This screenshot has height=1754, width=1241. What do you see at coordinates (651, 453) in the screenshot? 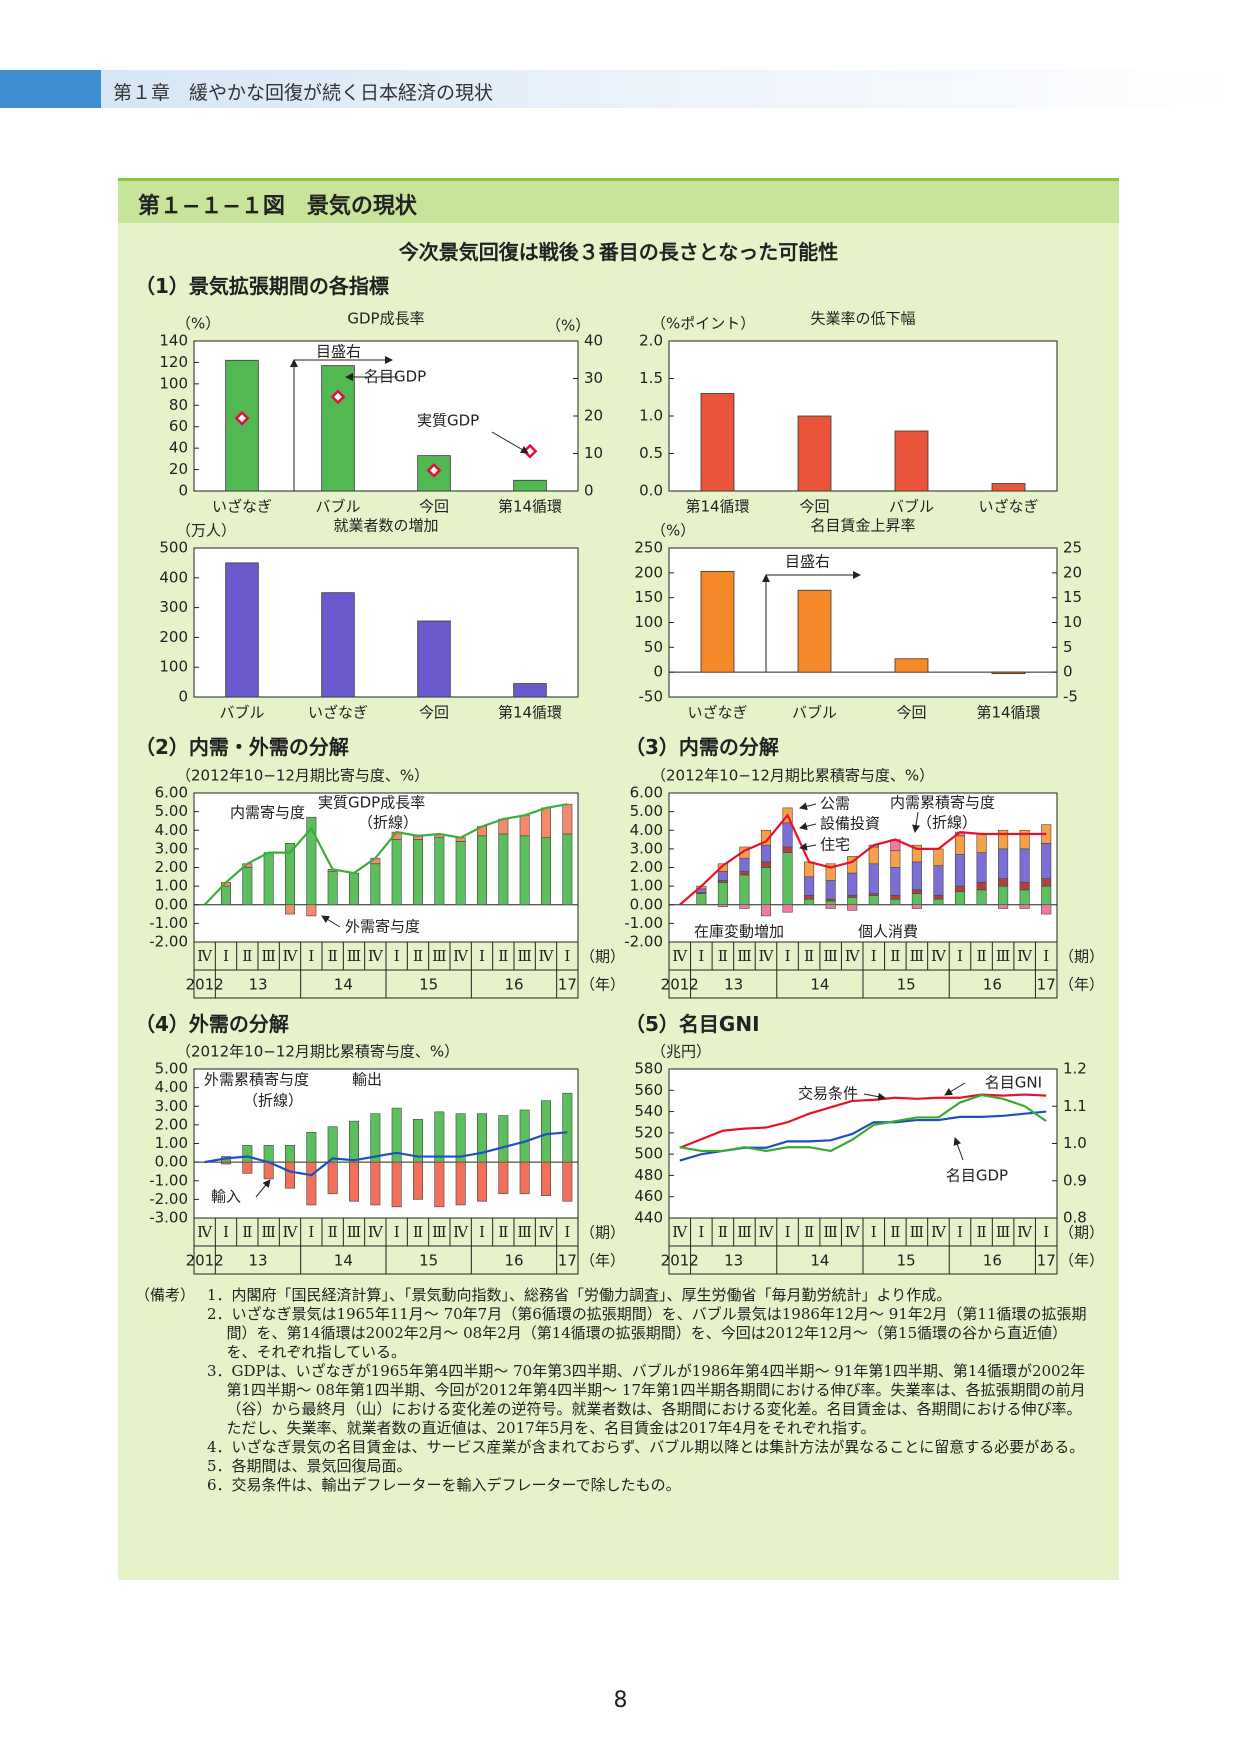
I see `y-tick-label: 0.5` at bounding box center [651, 453].